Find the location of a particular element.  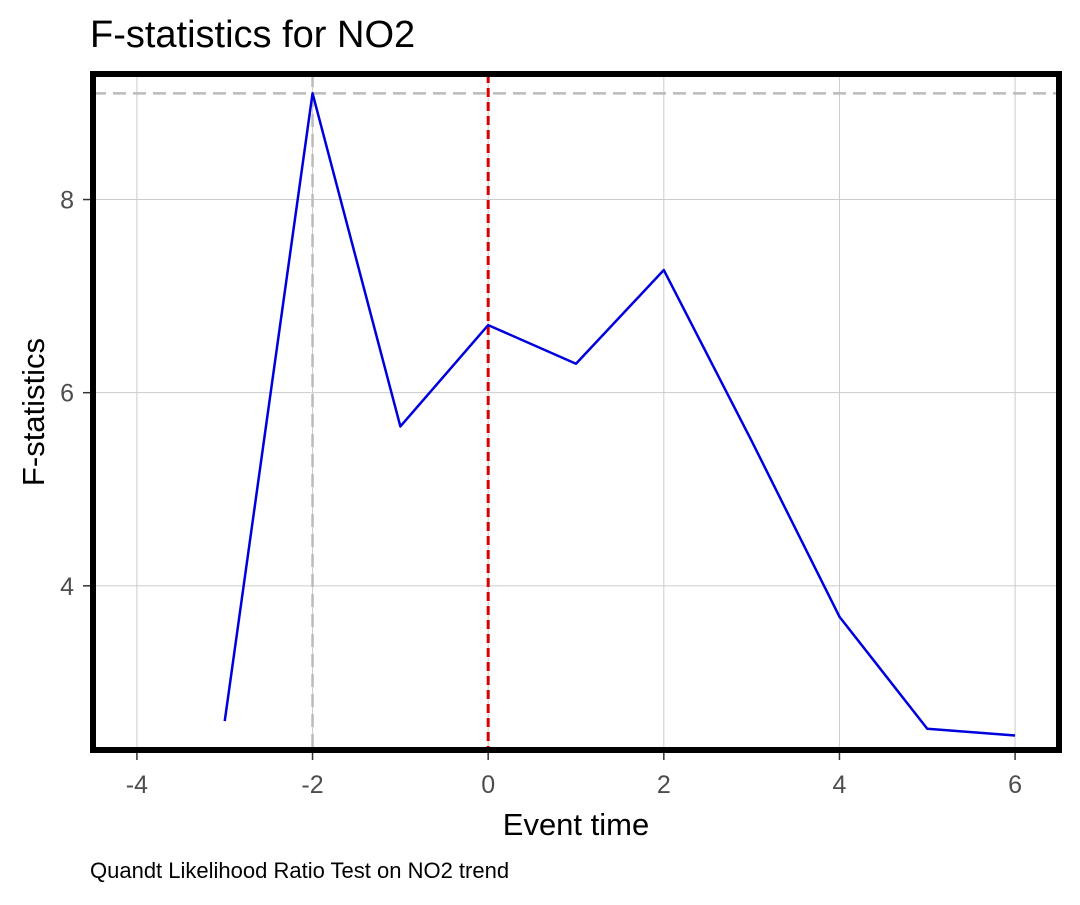

x-tick-label: 6 is located at coordinates (1015, 785).